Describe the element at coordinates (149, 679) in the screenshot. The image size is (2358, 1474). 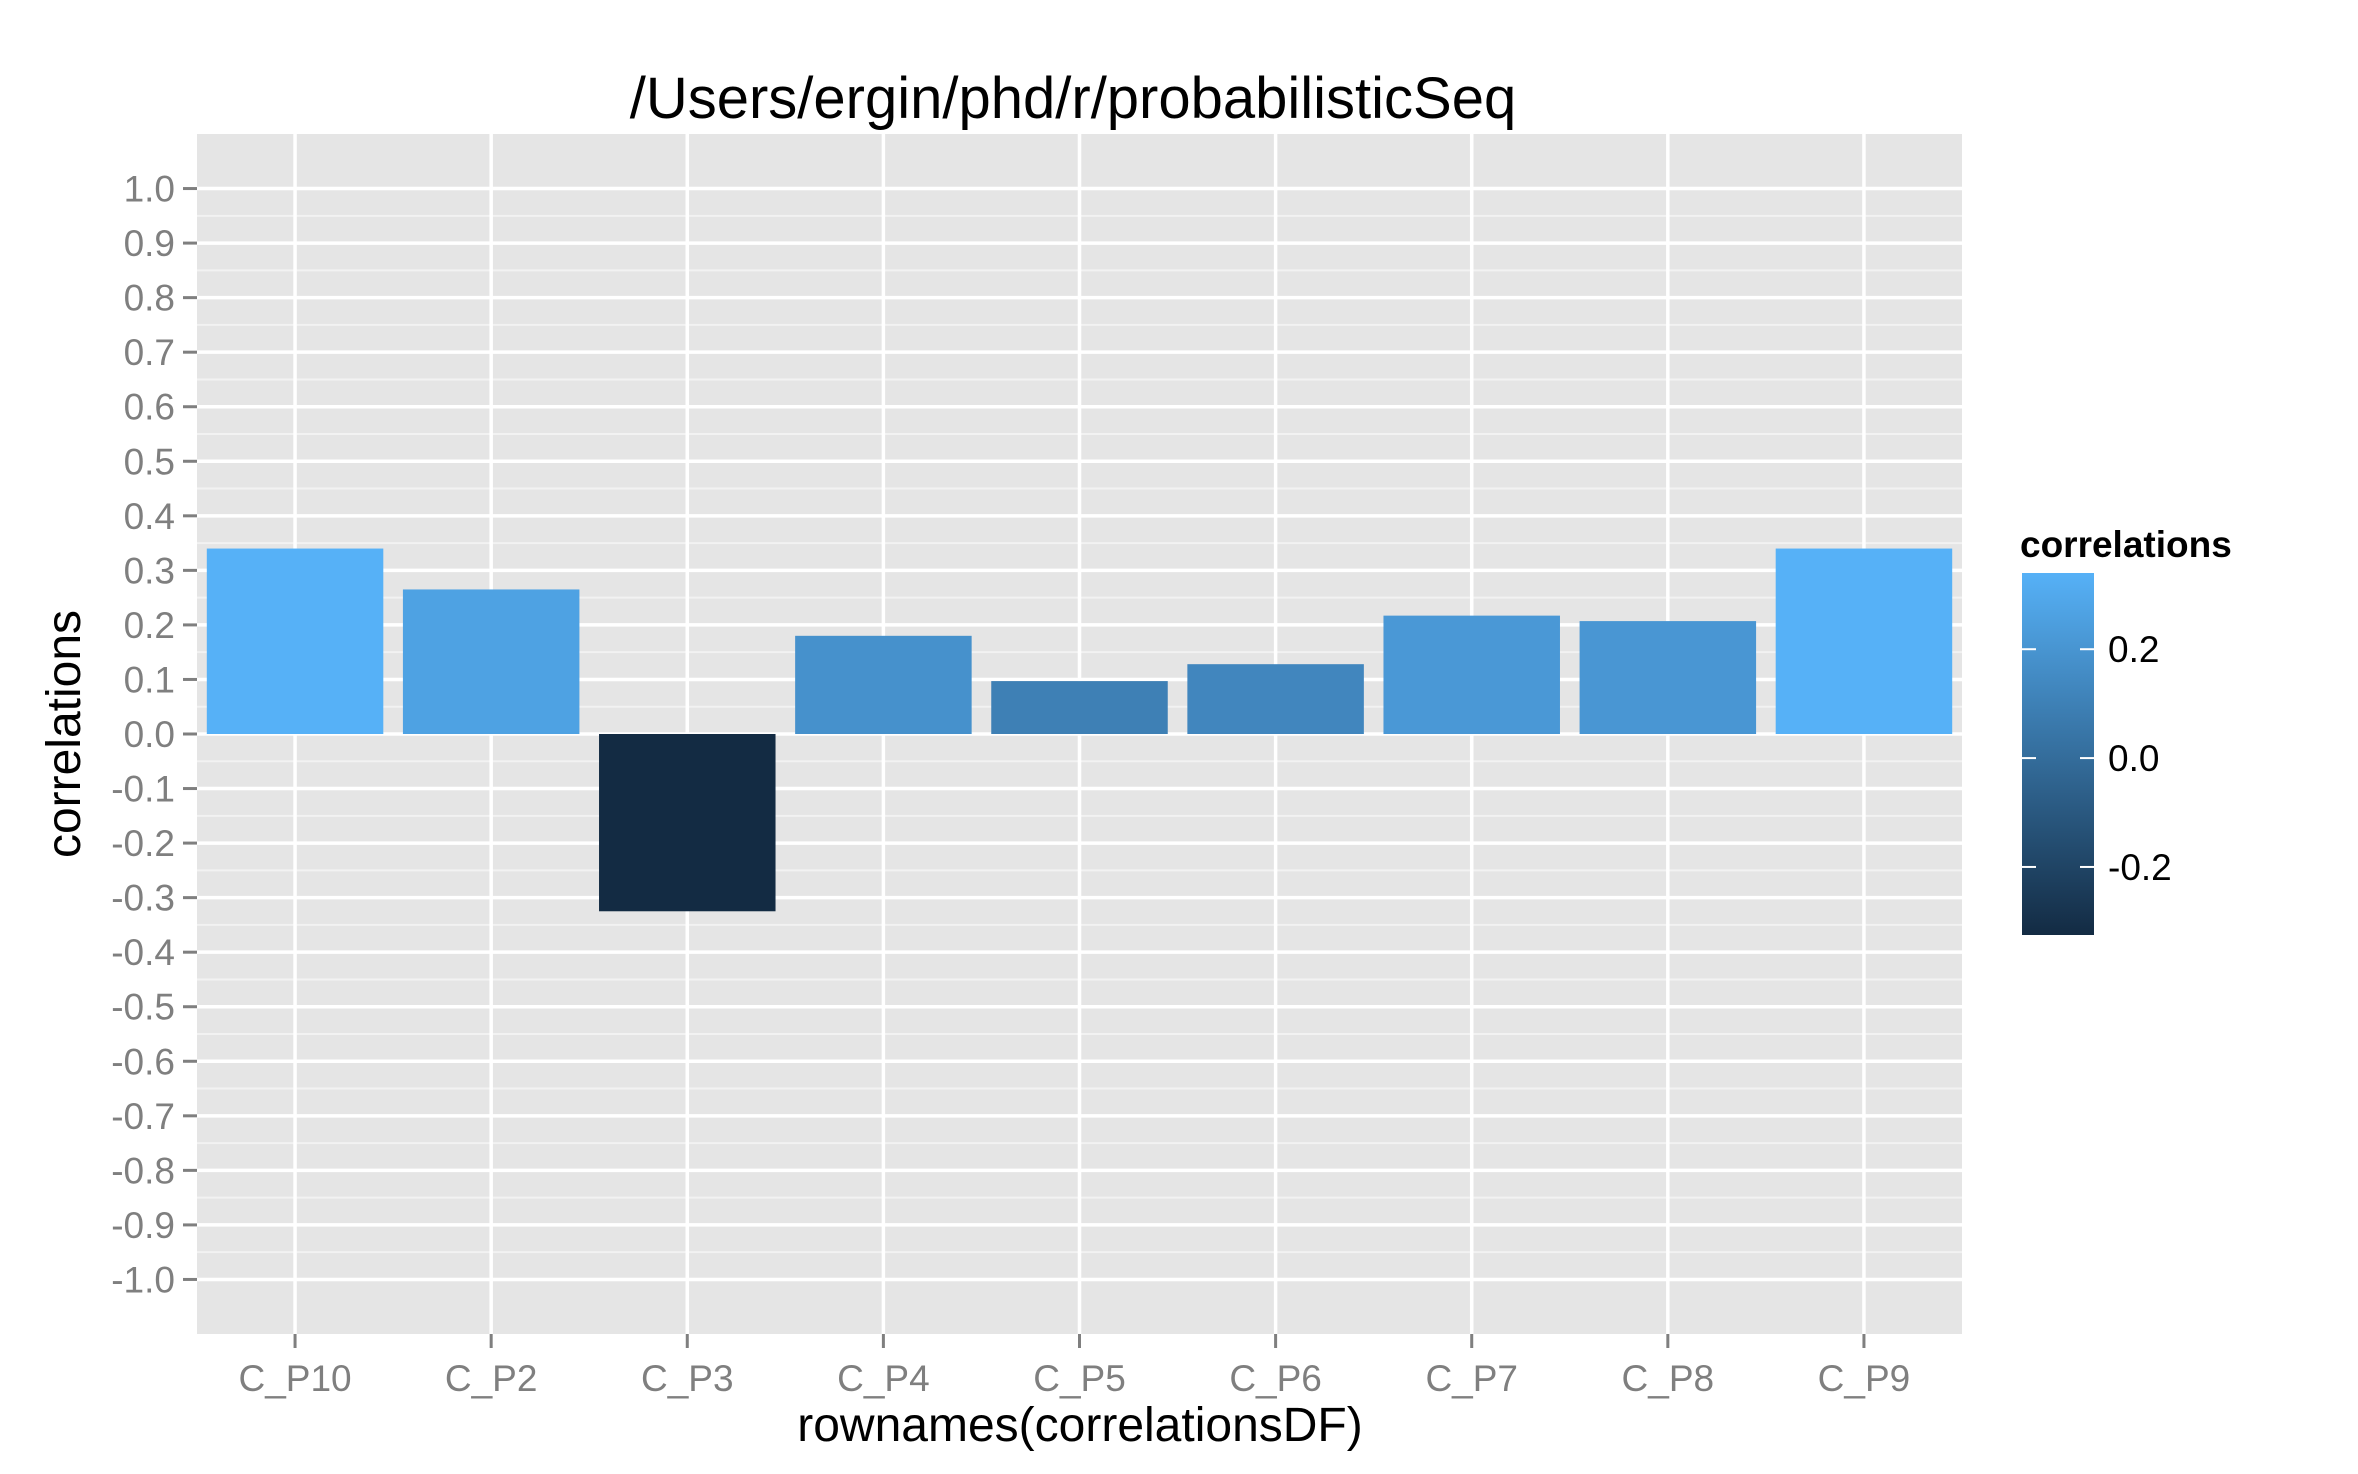
I see `y-tick-label: 0.1` at that location.